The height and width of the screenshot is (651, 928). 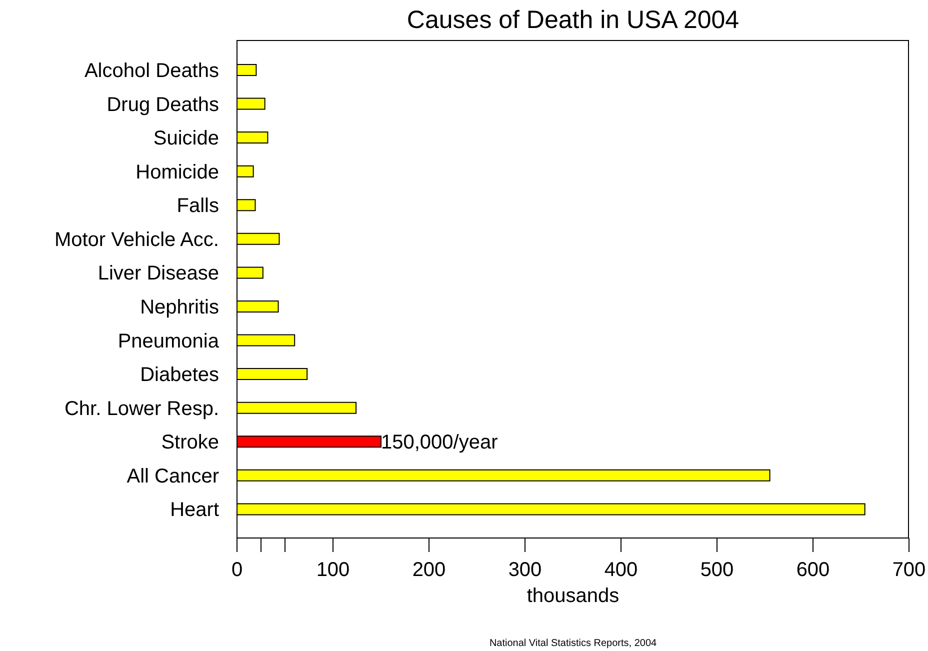 What do you see at coordinates (186, 139) in the screenshot?
I see `y-tick-label: Suicide` at bounding box center [186, 139].